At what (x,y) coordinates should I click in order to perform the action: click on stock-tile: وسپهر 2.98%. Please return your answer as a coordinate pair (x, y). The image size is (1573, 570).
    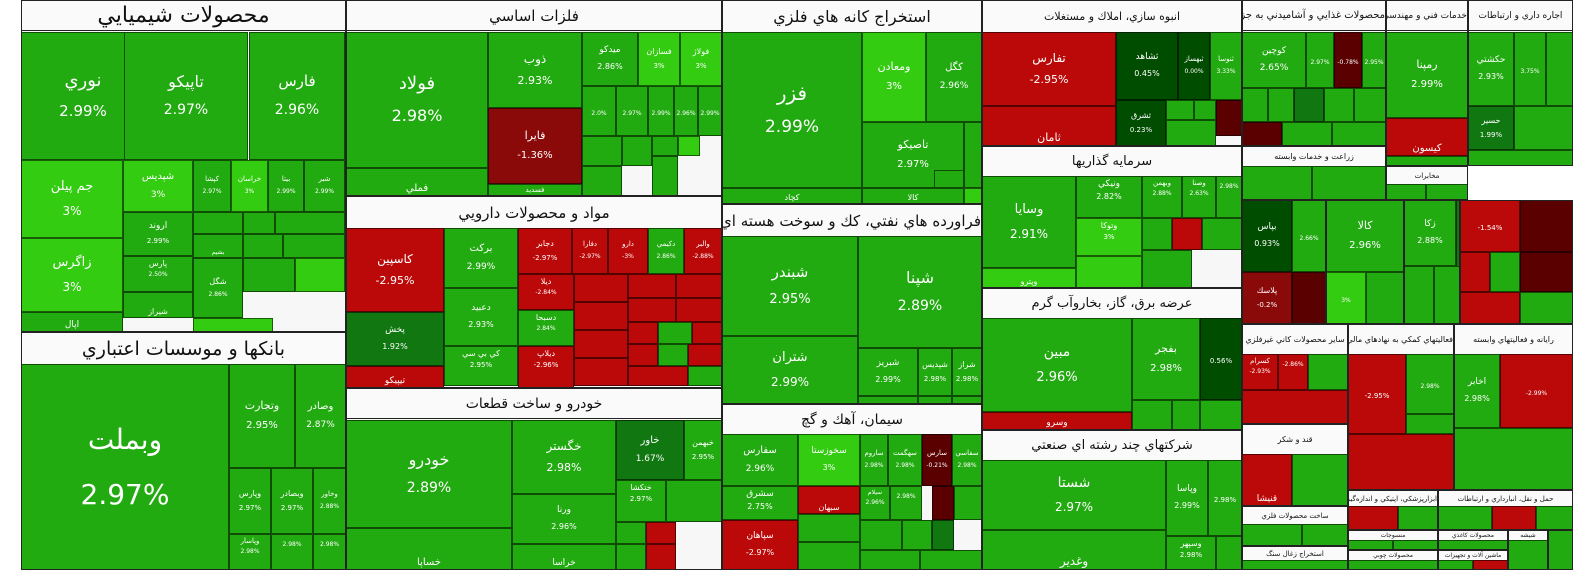
    Looking at the image, I should click on (1191, 552).